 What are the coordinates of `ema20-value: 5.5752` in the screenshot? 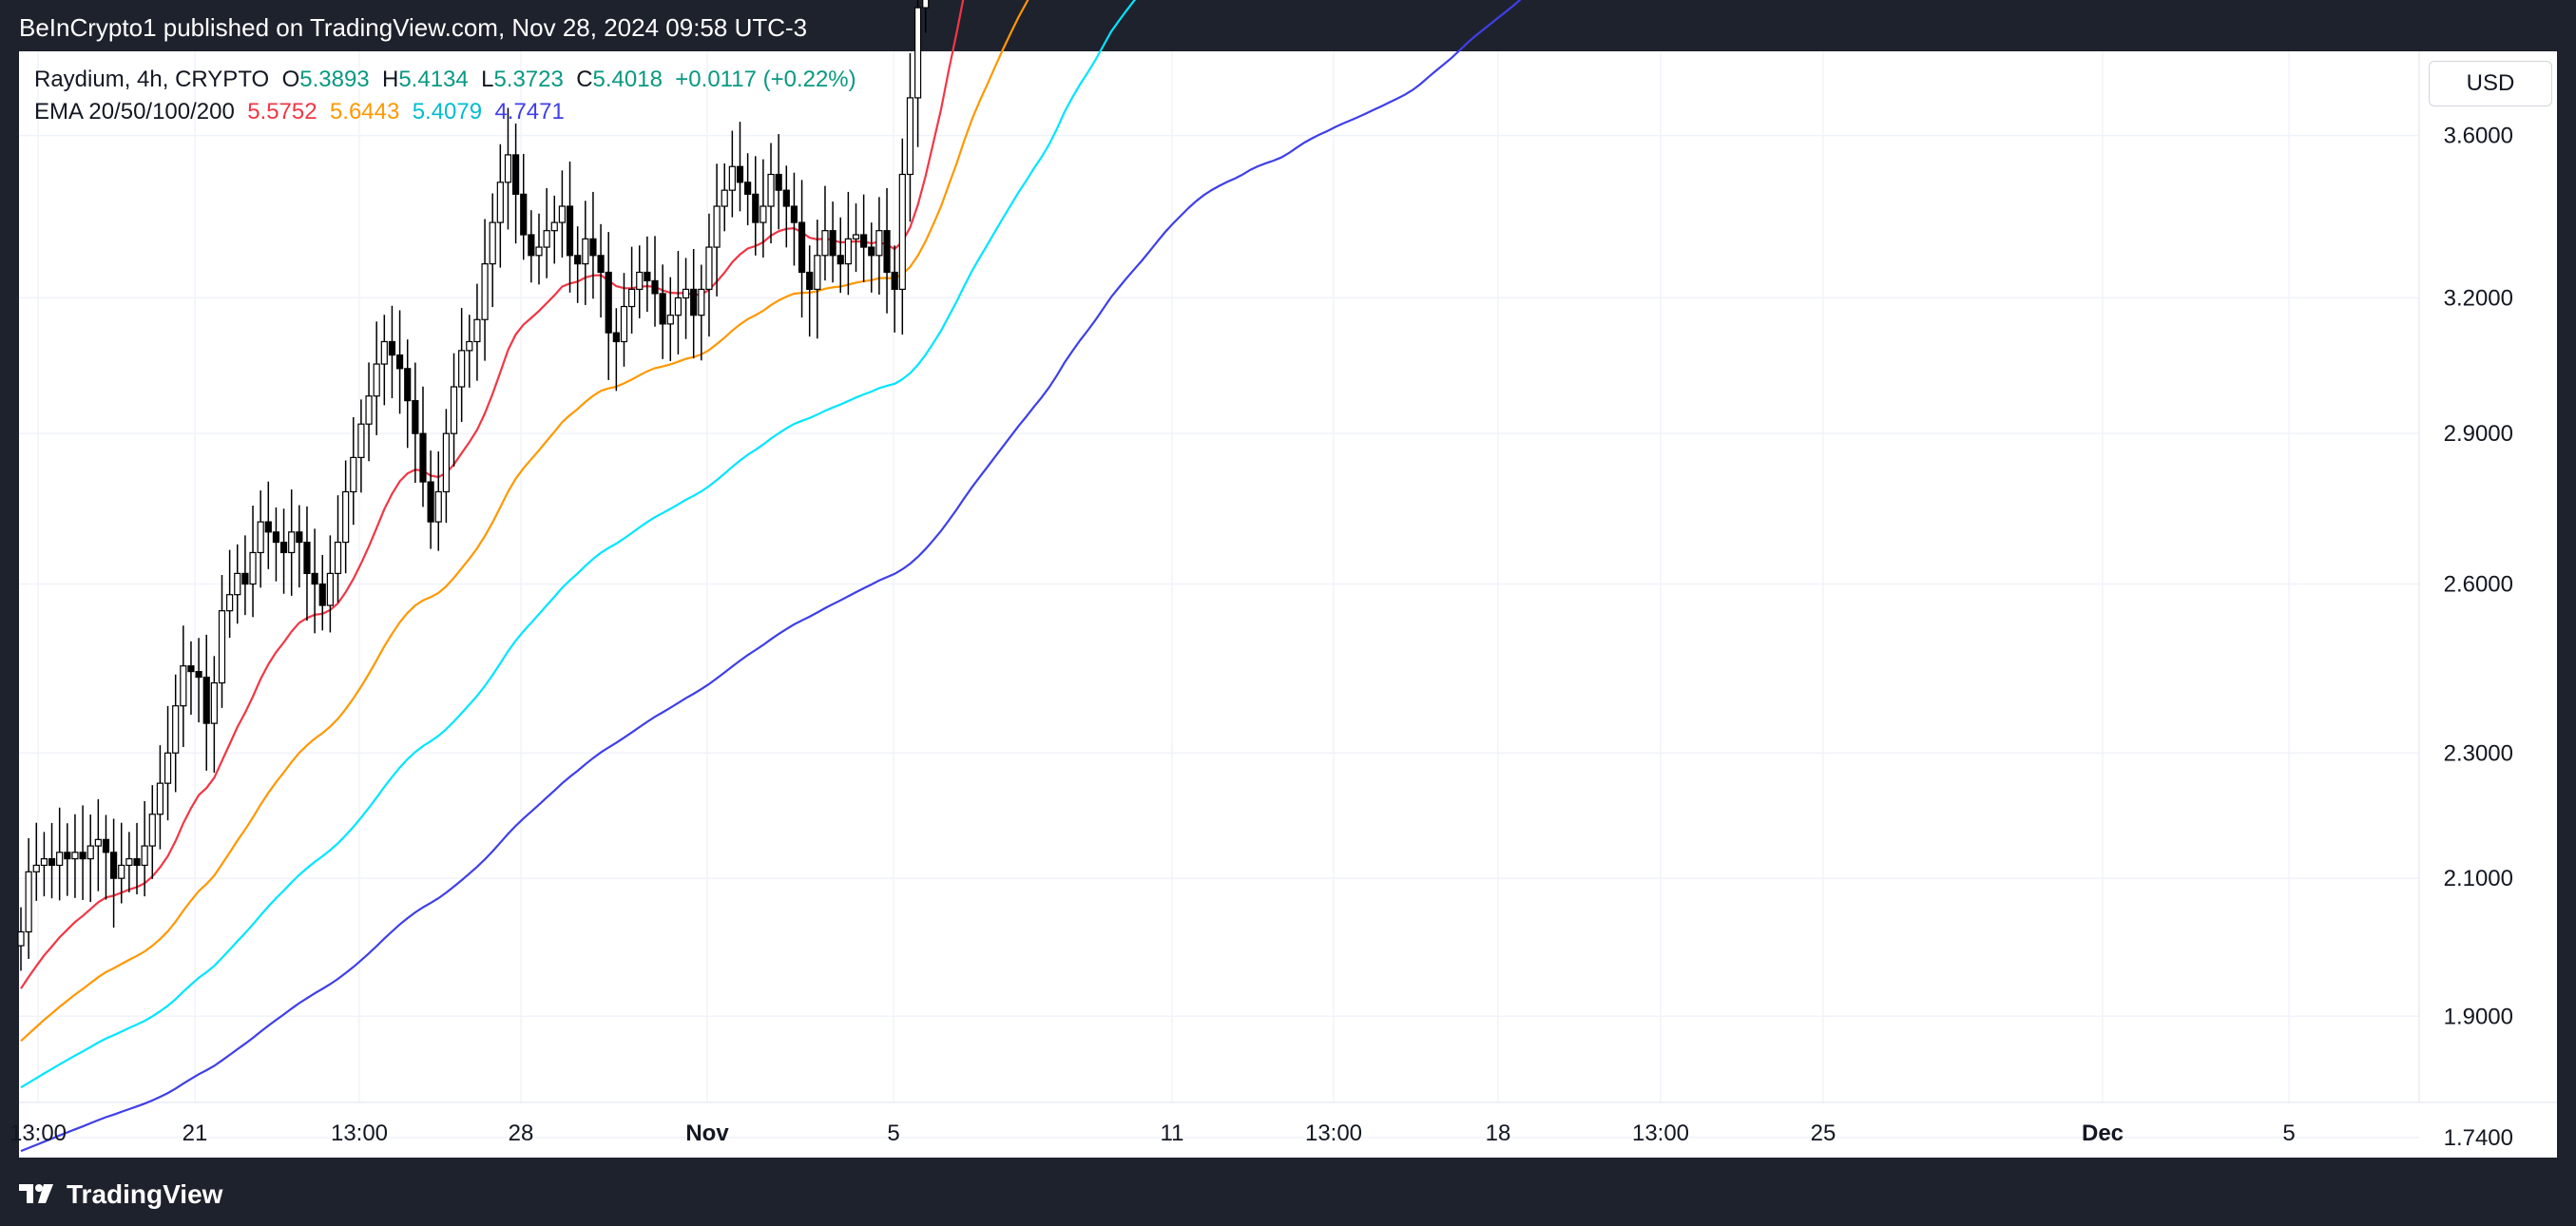 It's located at (282, 112).